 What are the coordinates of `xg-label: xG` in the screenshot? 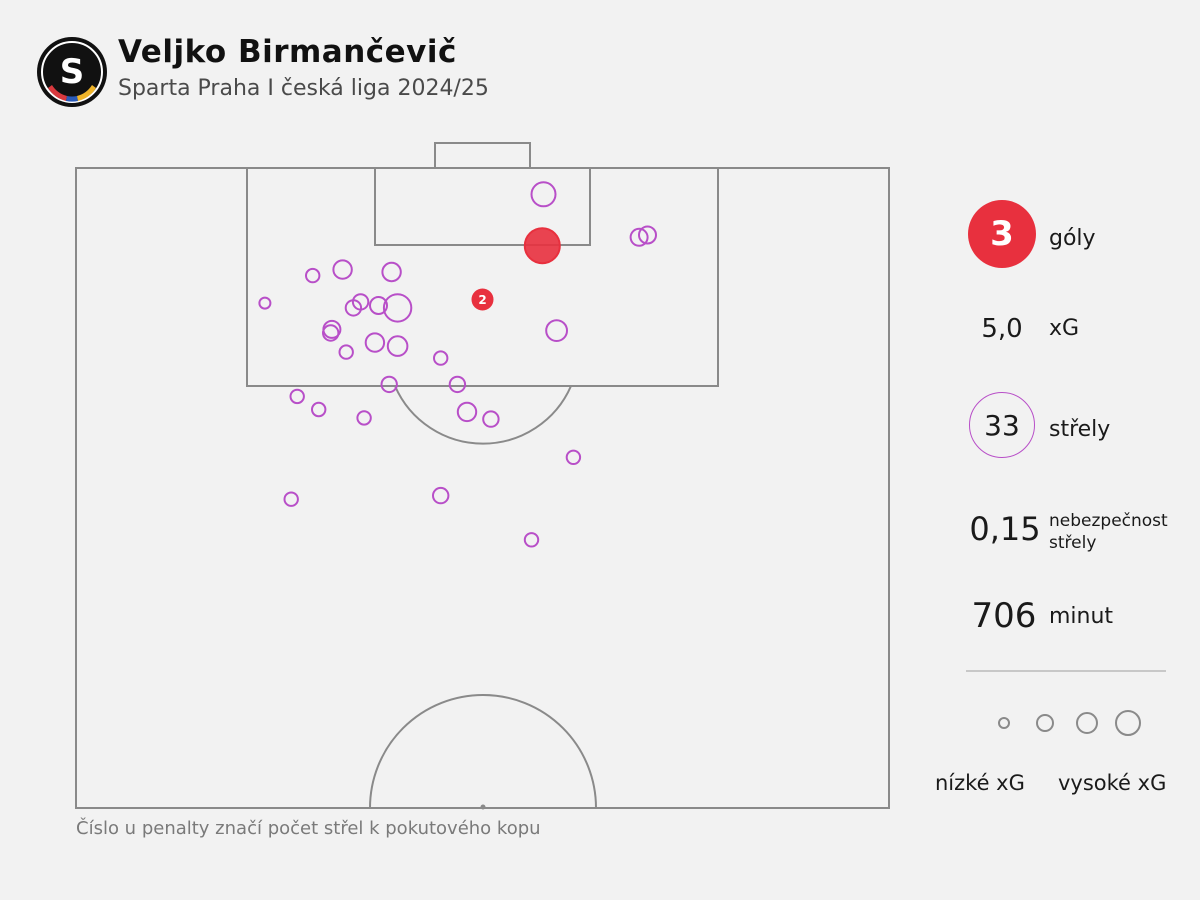 It's located at (1064, 328).